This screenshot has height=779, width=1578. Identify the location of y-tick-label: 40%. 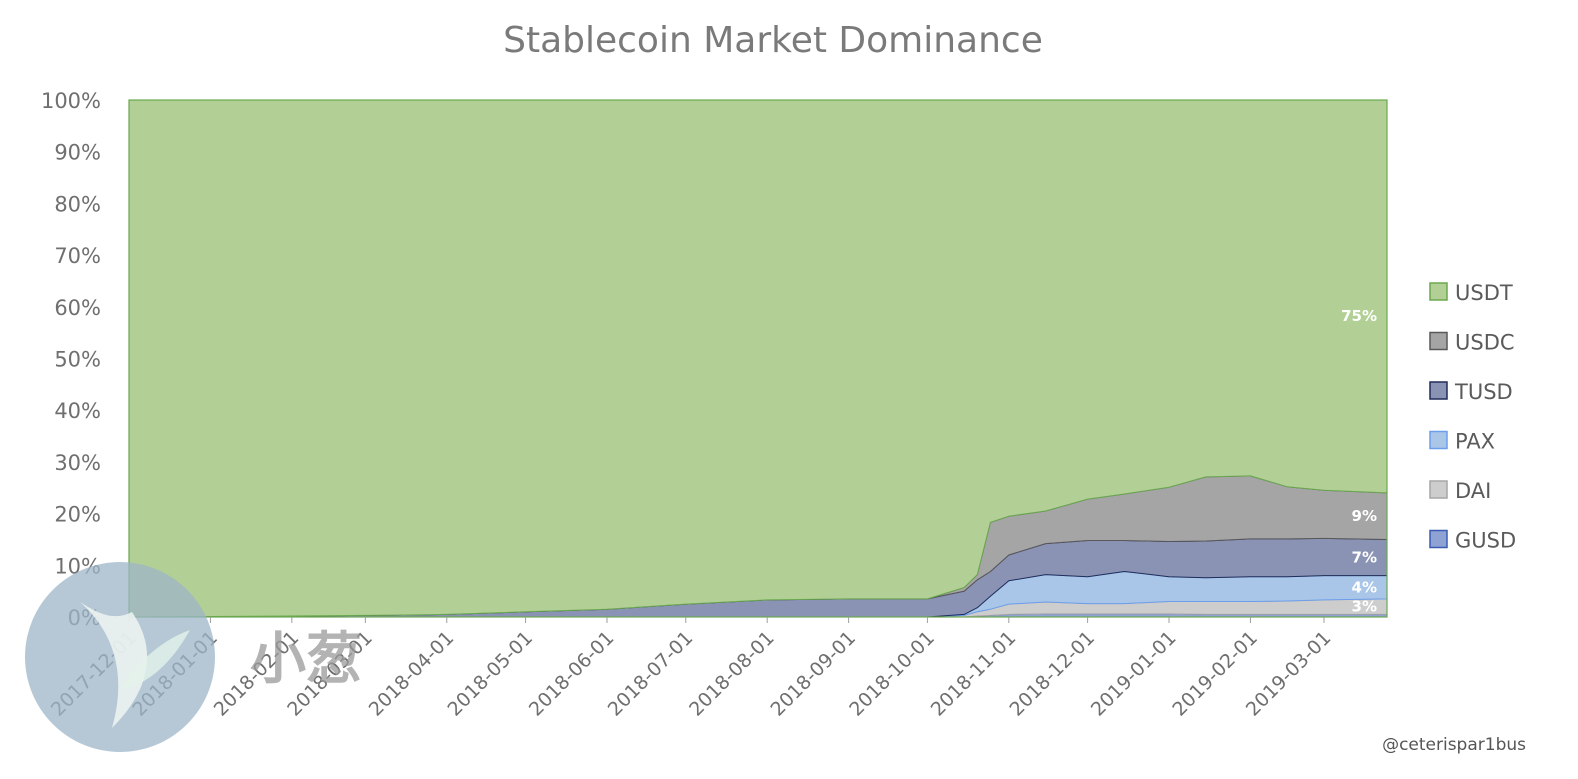
(77, 411).